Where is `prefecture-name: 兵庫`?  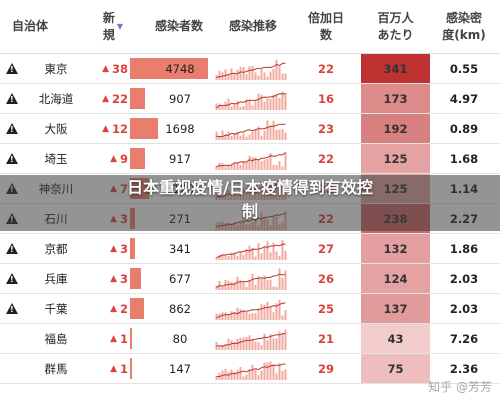
prefecture-name: 兵庫 is located at coordinates (56, 278).